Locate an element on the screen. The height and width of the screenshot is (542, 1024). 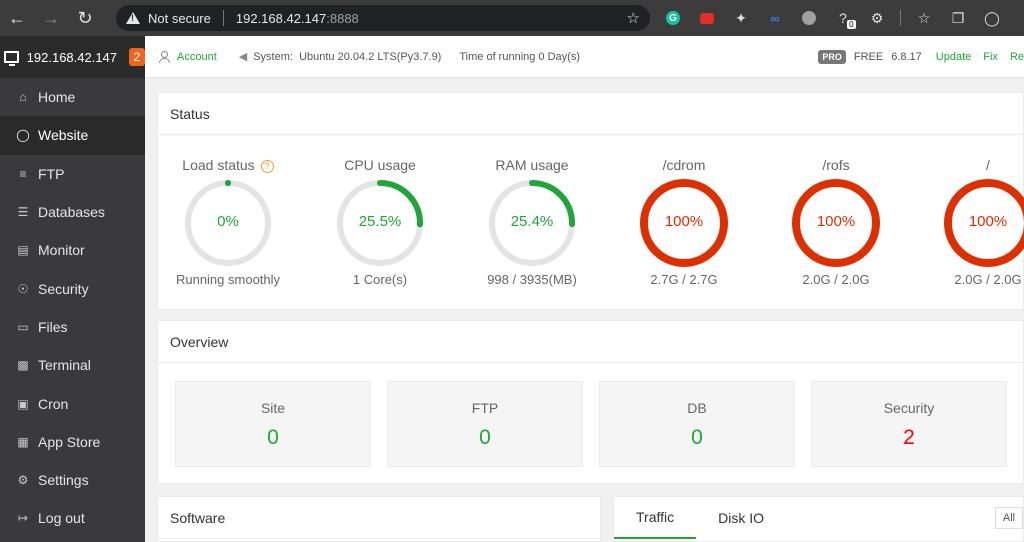
traffic-panel: Traffic Disk IO All is located at coordinates (818, 519).